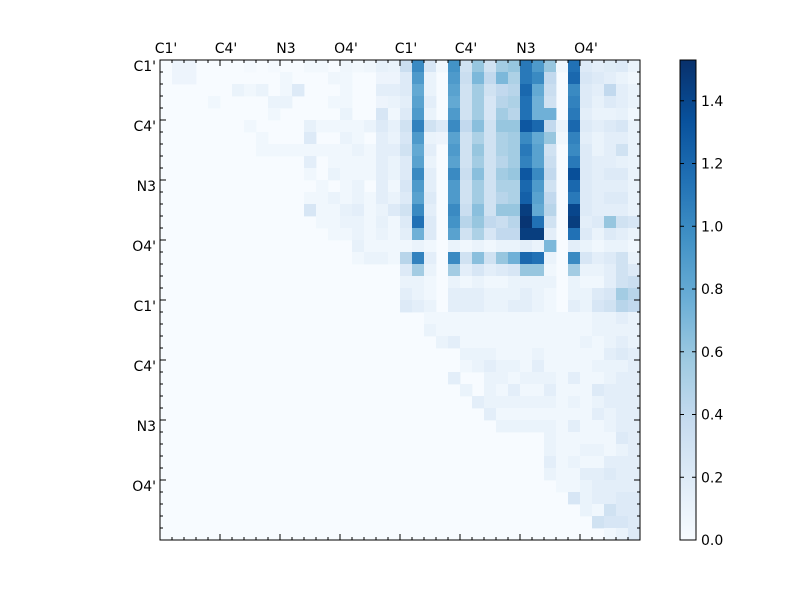 The image size is (800, 600). I want to click on colorbar-tick-label: 0.0, so click(712, 541).